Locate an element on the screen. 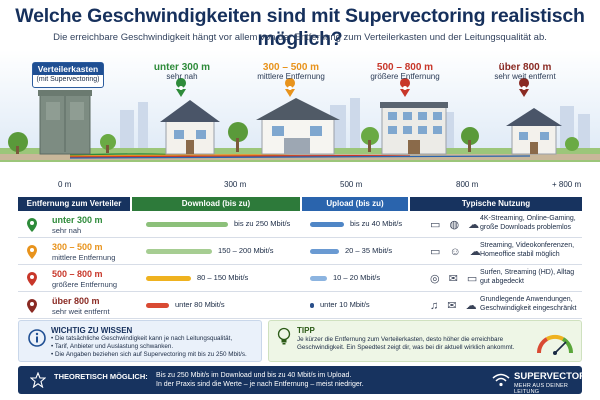 The width and height of the screenshot is (600, 400). download-value: 150 – 200 Mbit/s is located at coordinates (246, 250).